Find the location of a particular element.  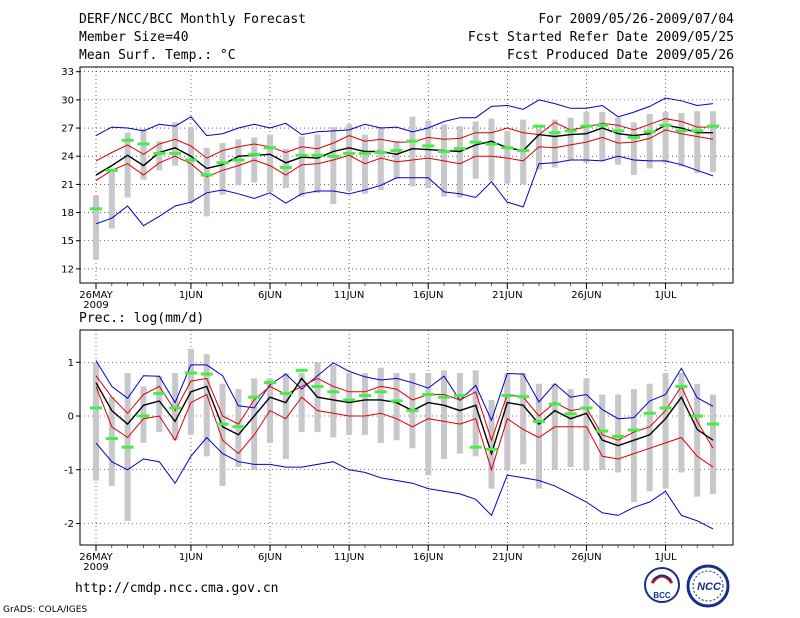

y-tick-label: 12 is located at coordinates (67, 269).